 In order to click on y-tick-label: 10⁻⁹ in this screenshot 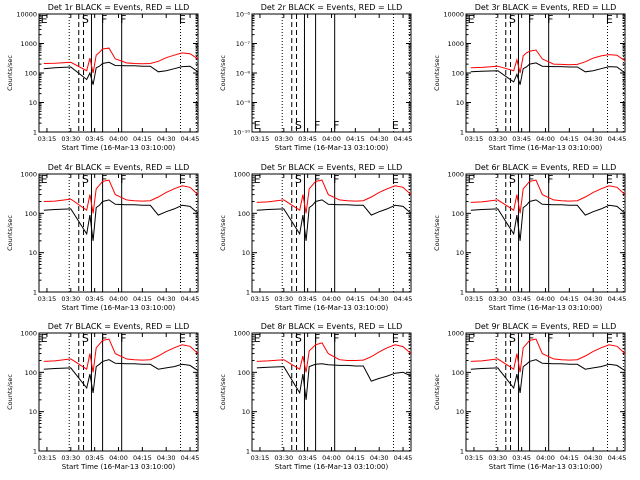, I will do `click(243, 103)`.